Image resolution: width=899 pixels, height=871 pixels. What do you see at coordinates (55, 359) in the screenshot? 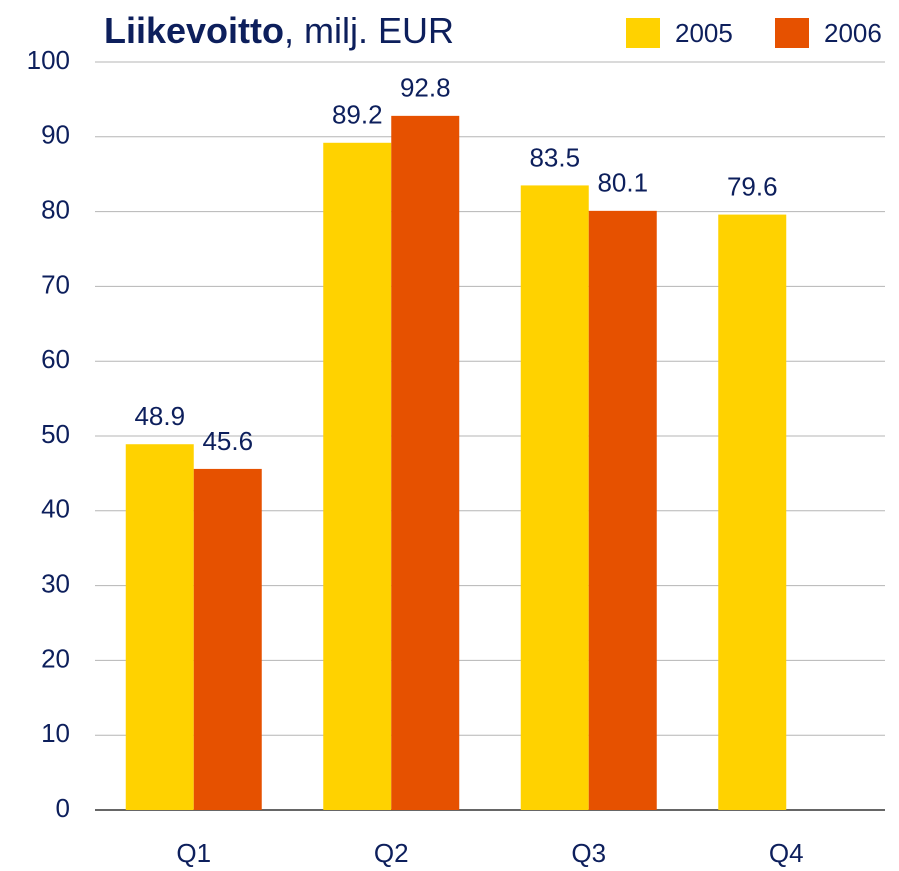
I see `y-tick-label: 60` at bounding box center [55, 359].